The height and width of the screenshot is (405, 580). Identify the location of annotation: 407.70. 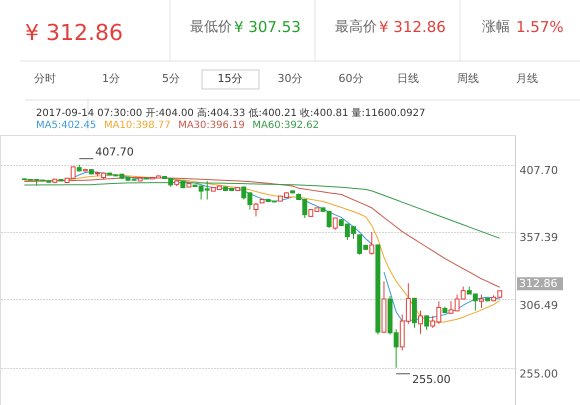
(114, 152).